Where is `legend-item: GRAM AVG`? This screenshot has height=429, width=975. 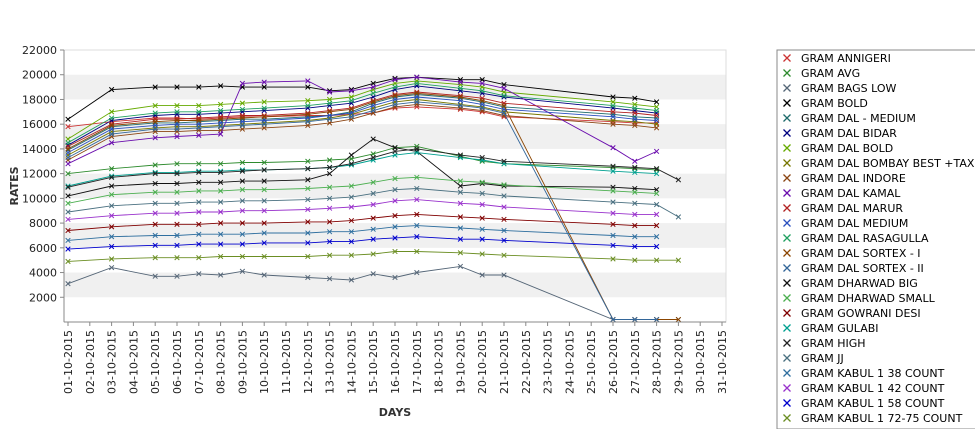
legend-item: GRAM AVG is located at coordinates (821, 73).